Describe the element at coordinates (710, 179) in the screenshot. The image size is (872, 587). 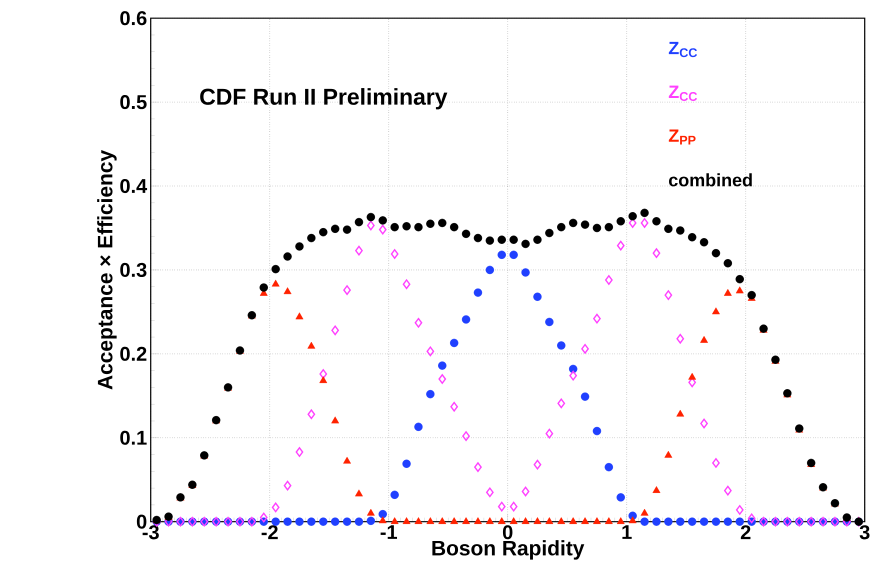
I see `series-label: combined` at that location.